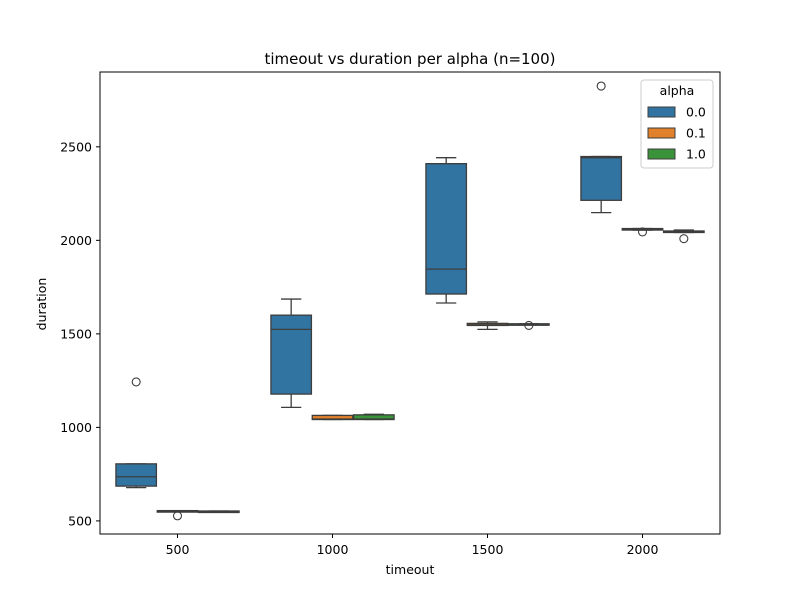  What do you see at coordinates (643, 549) in the screenshot?
I see `x-tick-label: 2000` at bounding box center [643, 549].